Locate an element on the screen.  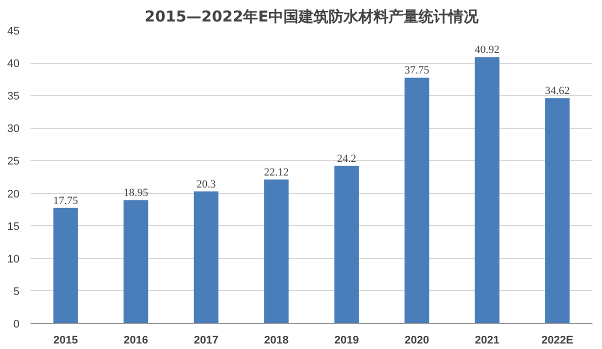
y-tick-label: 40 is located at coordinates (13, 64).